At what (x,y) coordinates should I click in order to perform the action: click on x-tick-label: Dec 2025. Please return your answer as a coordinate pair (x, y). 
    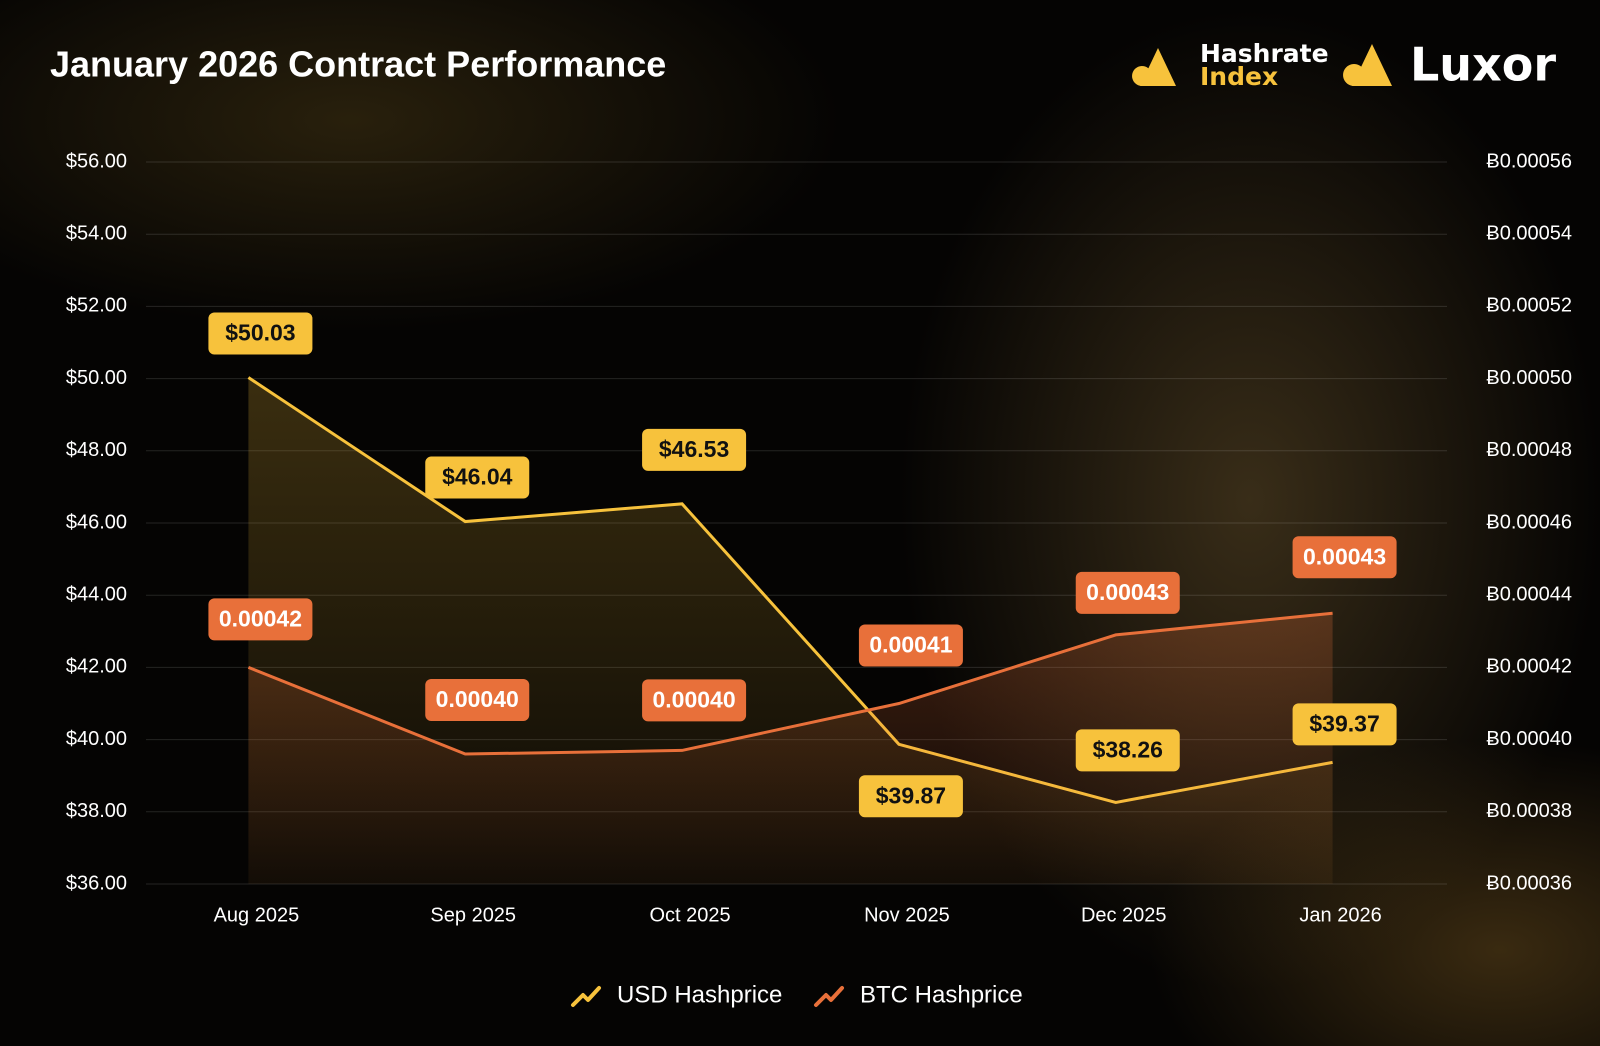
    Looking at the image, I should click on (1124, 915).